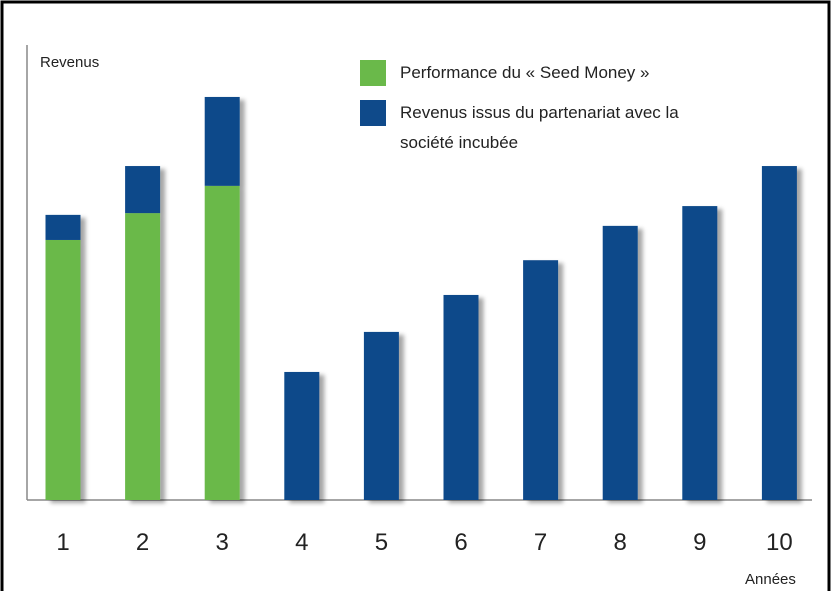 The image size is (832, 591). What do you see at coordinates (69, 62) in the screenshot?
I see `y-axis-label: Revenus` at bounding box center [69, 62].